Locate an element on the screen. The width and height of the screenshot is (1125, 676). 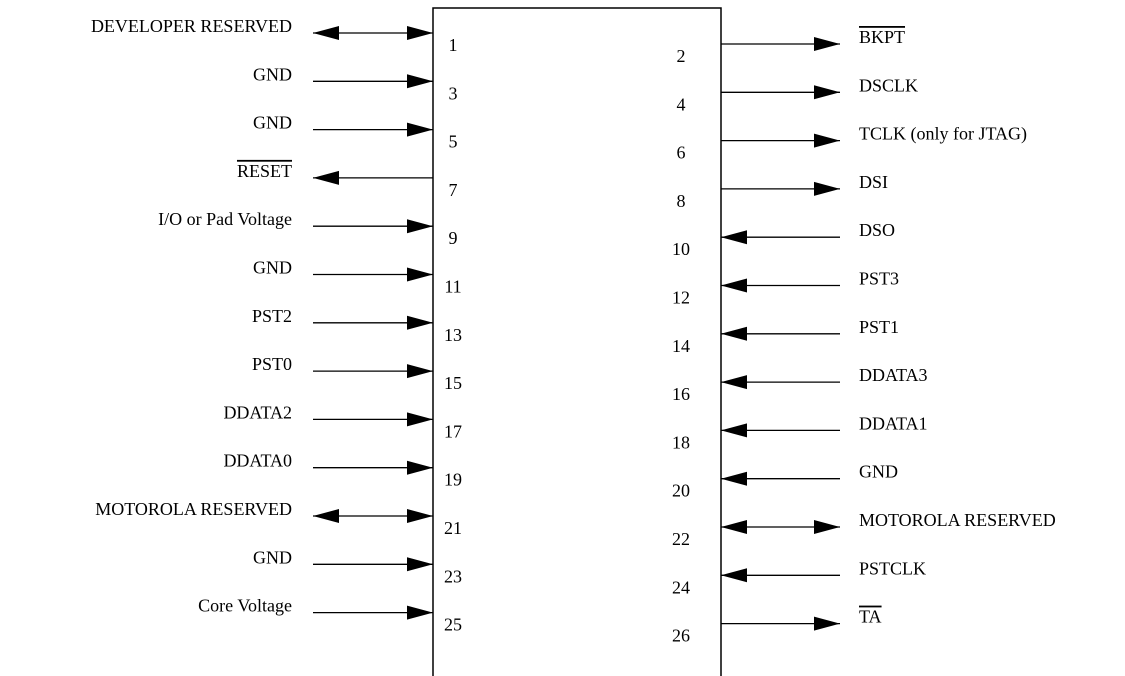
signal-label-ddata3: DDATA3 is located at coordinates (893, 375).